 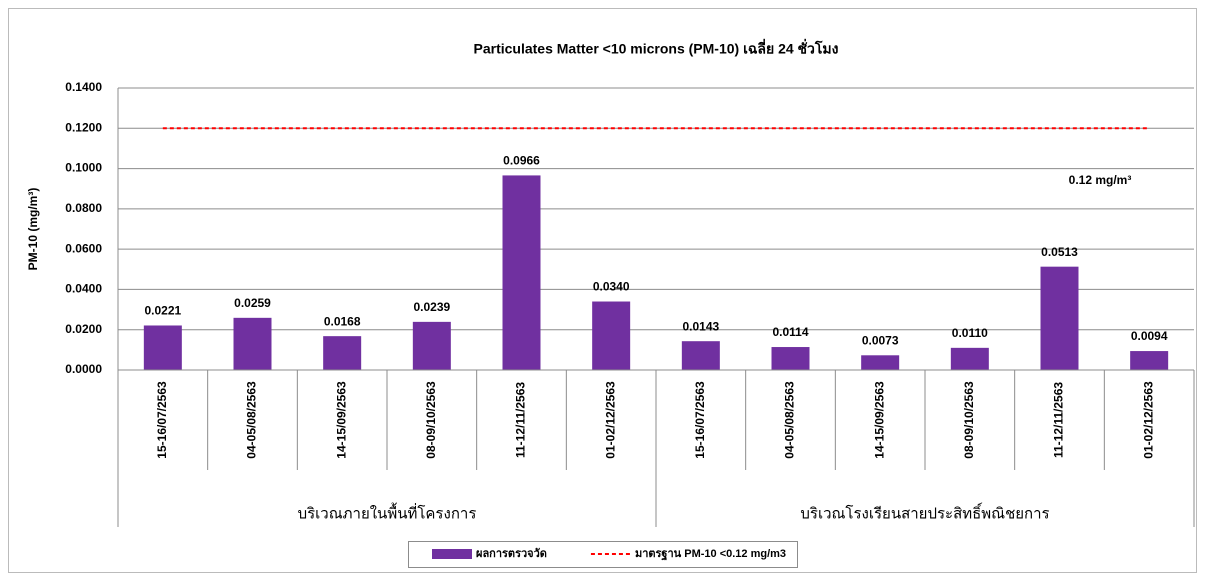 I want to click on y-tick-label: 0.1000, so click(x=83, y=168).